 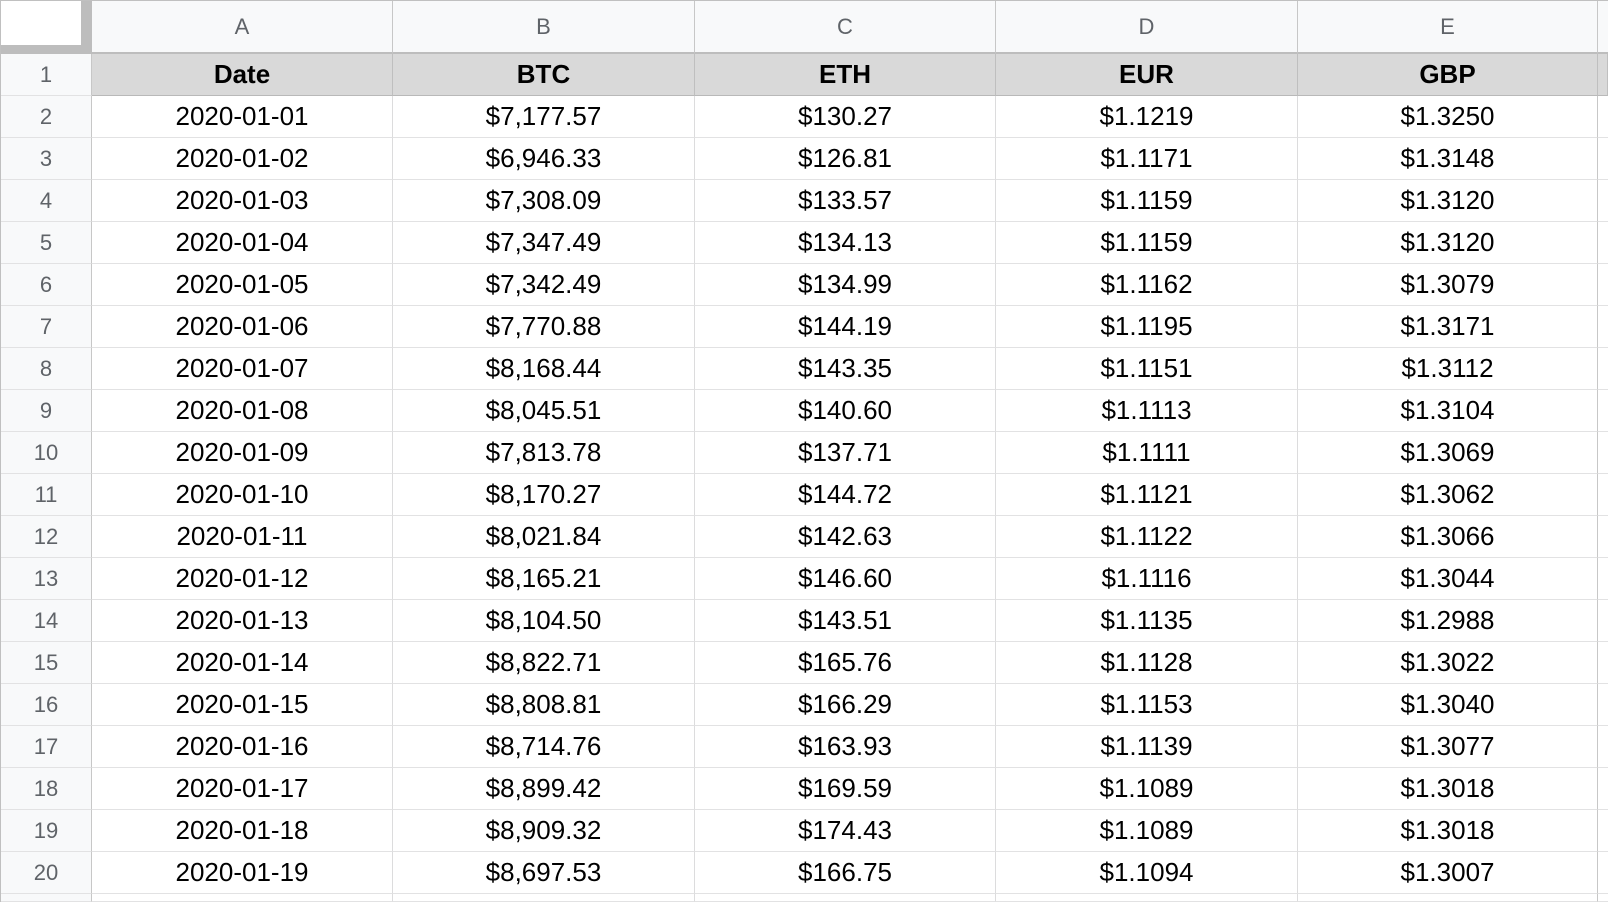 What do you see at coordinates (46, 327) in the screenshot?
I see `row-header-7: 7` at bounding box center [46, 327].